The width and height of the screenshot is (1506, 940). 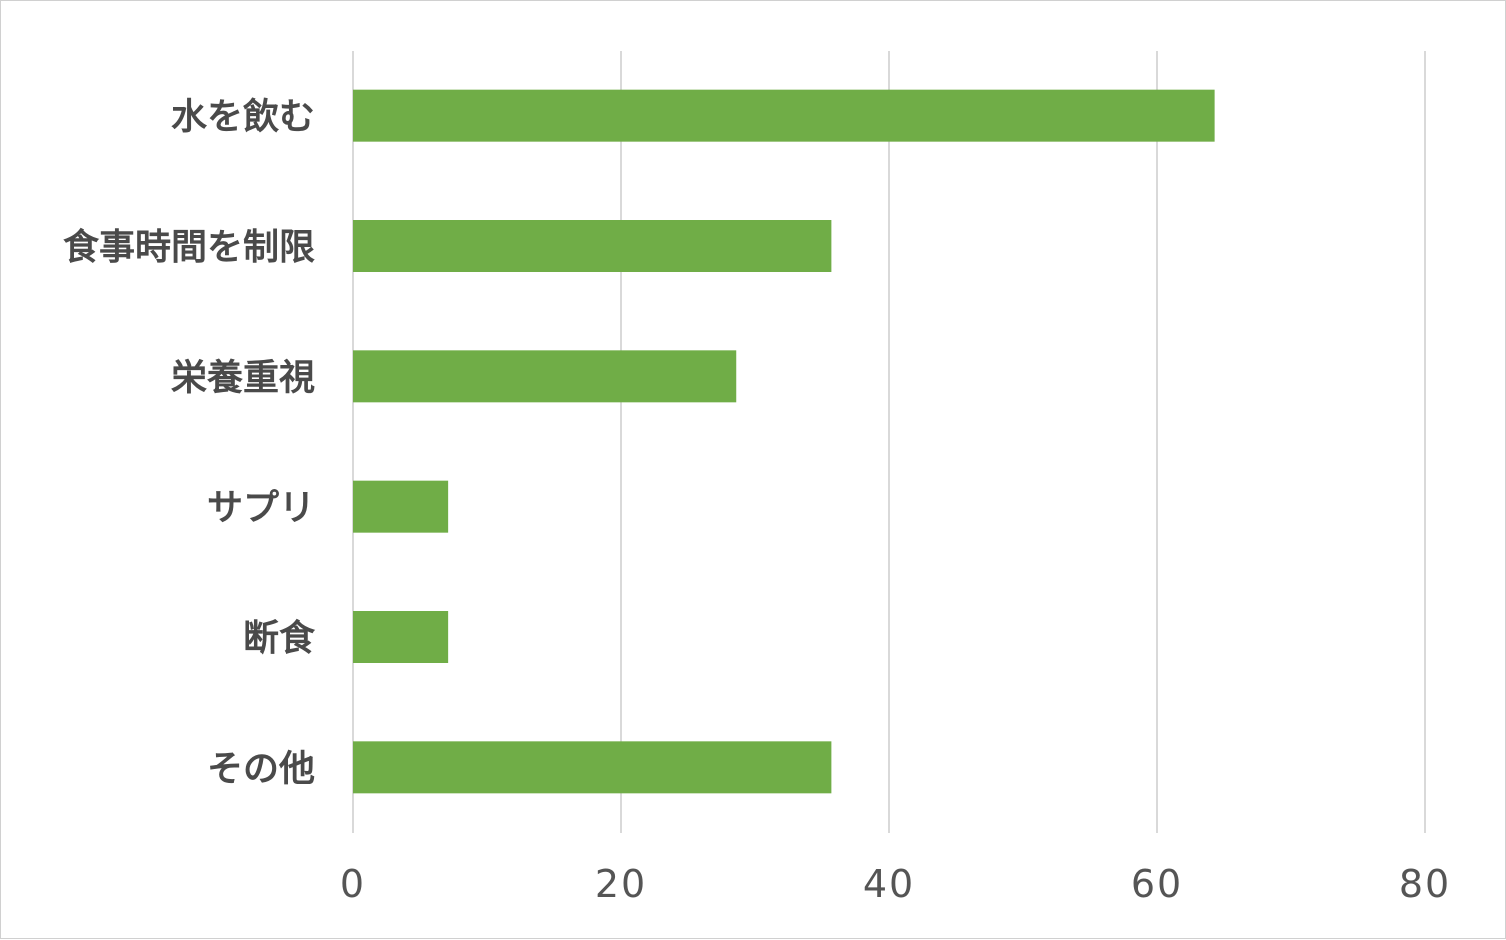 What do you see at coordinates (1157, 884) in the screenshot?
I see `x-tick-label: 60` at bounding box center [1157, 884].